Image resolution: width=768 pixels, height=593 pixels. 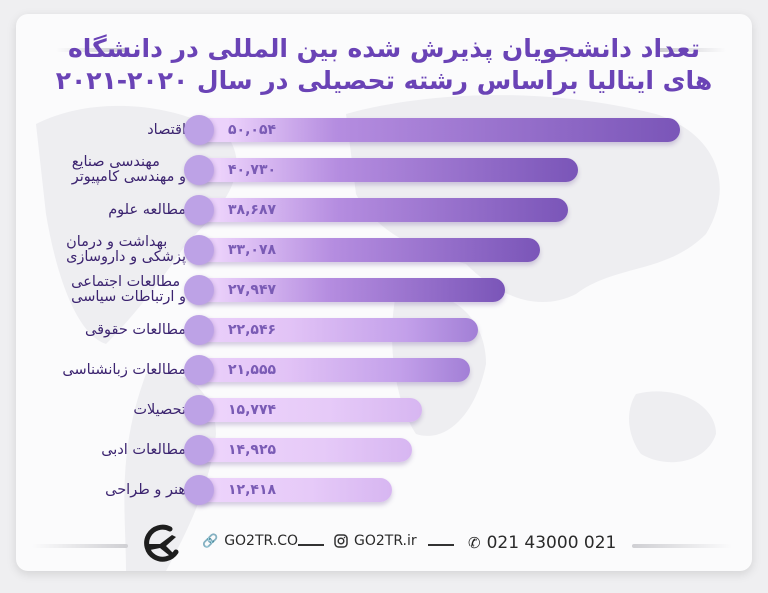 What do you see at coordinates (252, 130) in the screenshot?
I see `bar-value-label: ۵۰,۰۵۴` at bounding box center [252, 130].